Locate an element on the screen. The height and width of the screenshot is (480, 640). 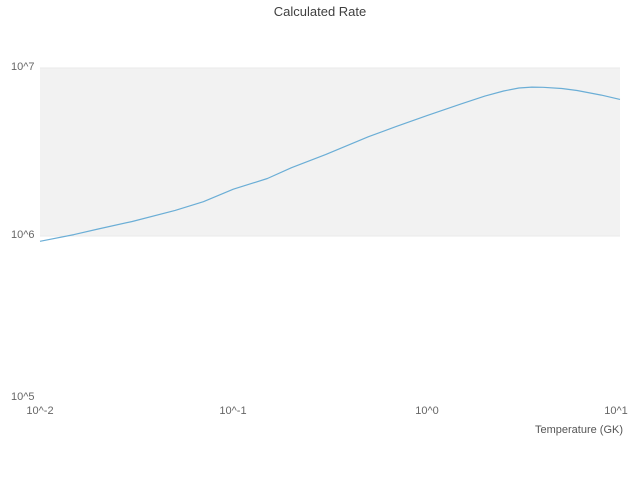
x-tick-1e1: 10^1 is located at coordinates (616, 411).